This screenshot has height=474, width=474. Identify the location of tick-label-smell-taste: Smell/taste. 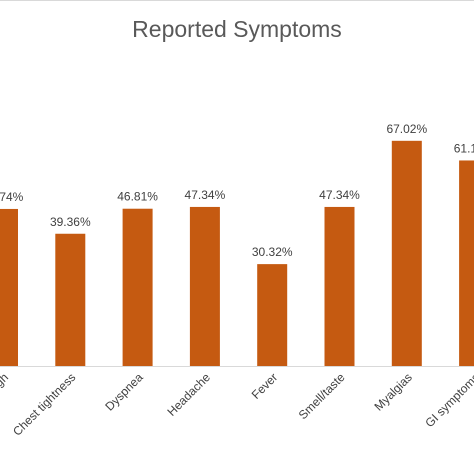
(322, 396).